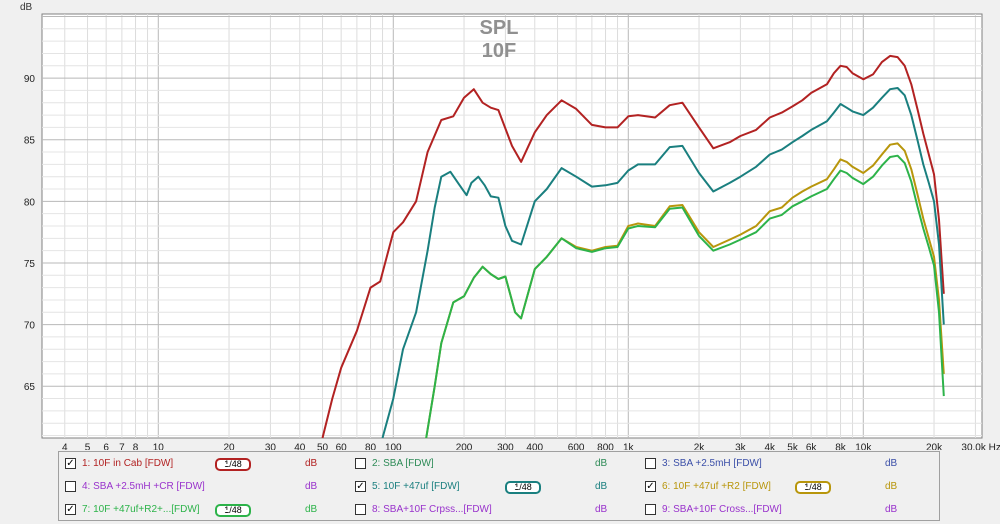 This screenshot has height=524, width=1000. What do you see at coordinates (934, 446) in the screenshot?
I see `x-tick-label: 20k` at bounding box center [934, 446].